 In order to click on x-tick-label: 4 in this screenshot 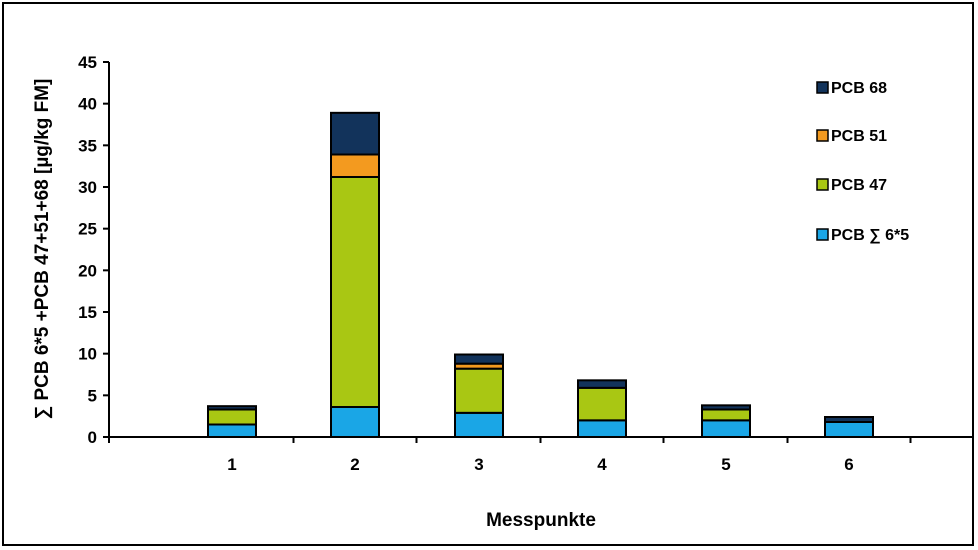, I will do `click(602, 464)`.